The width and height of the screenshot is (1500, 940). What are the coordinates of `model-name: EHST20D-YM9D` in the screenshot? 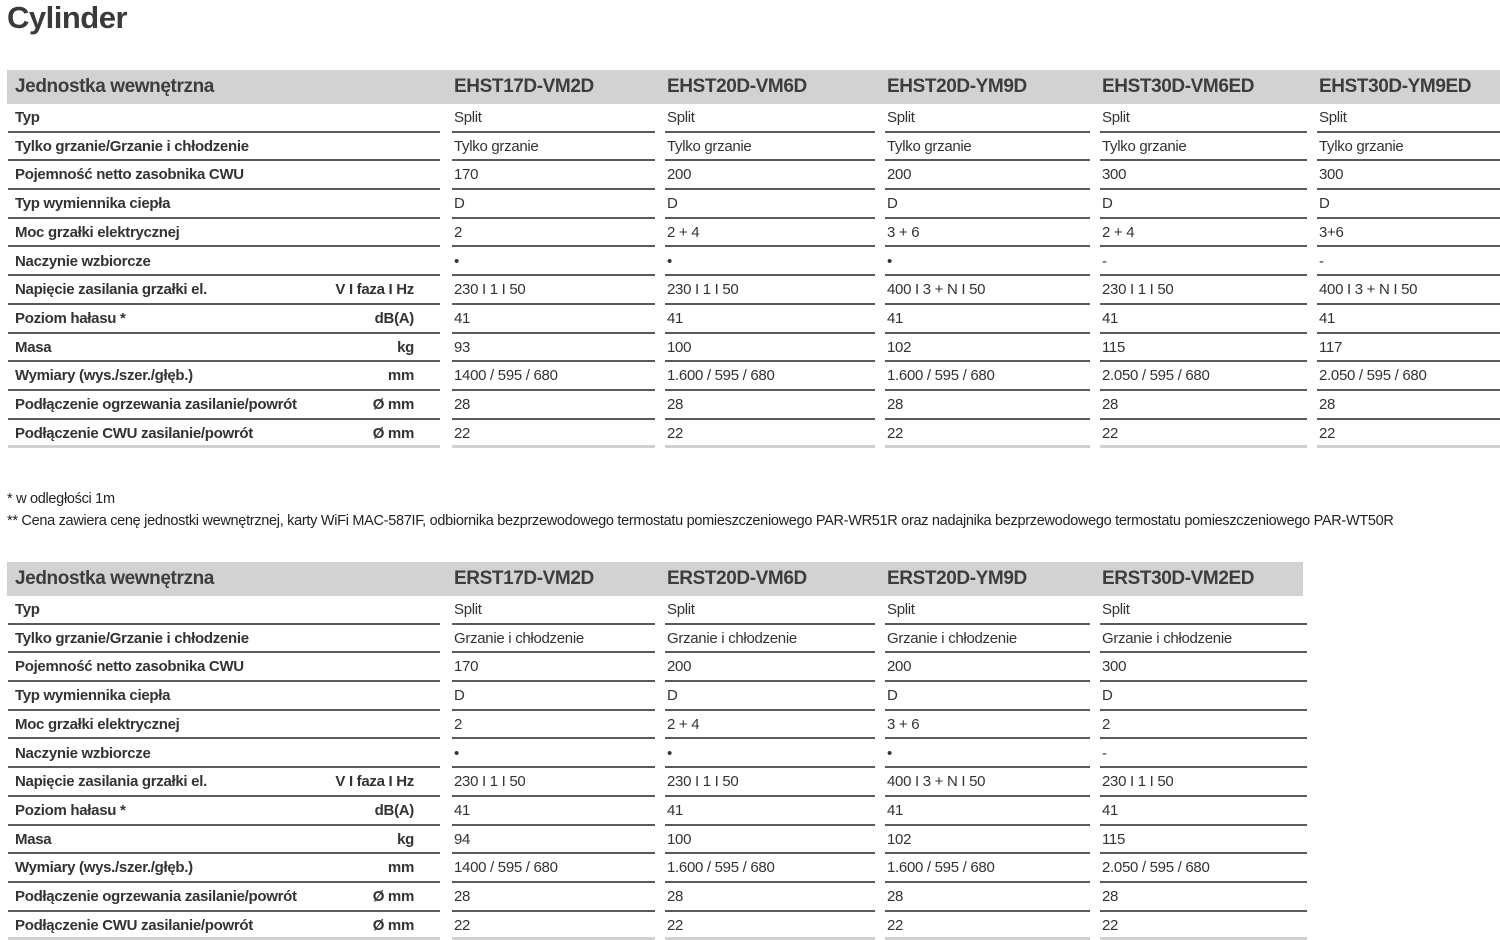 It's located at (957, 86).